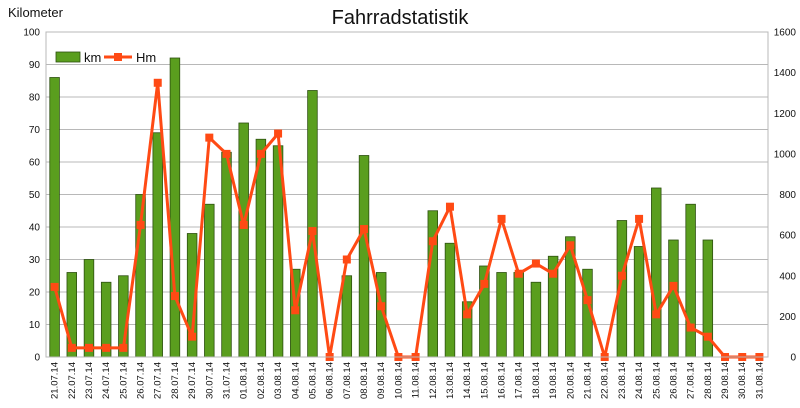 The image size is (800, 408). What do you see at coordinates (605, 380) in the screenshot?
I see `x-tick: 22.08.14` at bounding box center [605, 380].